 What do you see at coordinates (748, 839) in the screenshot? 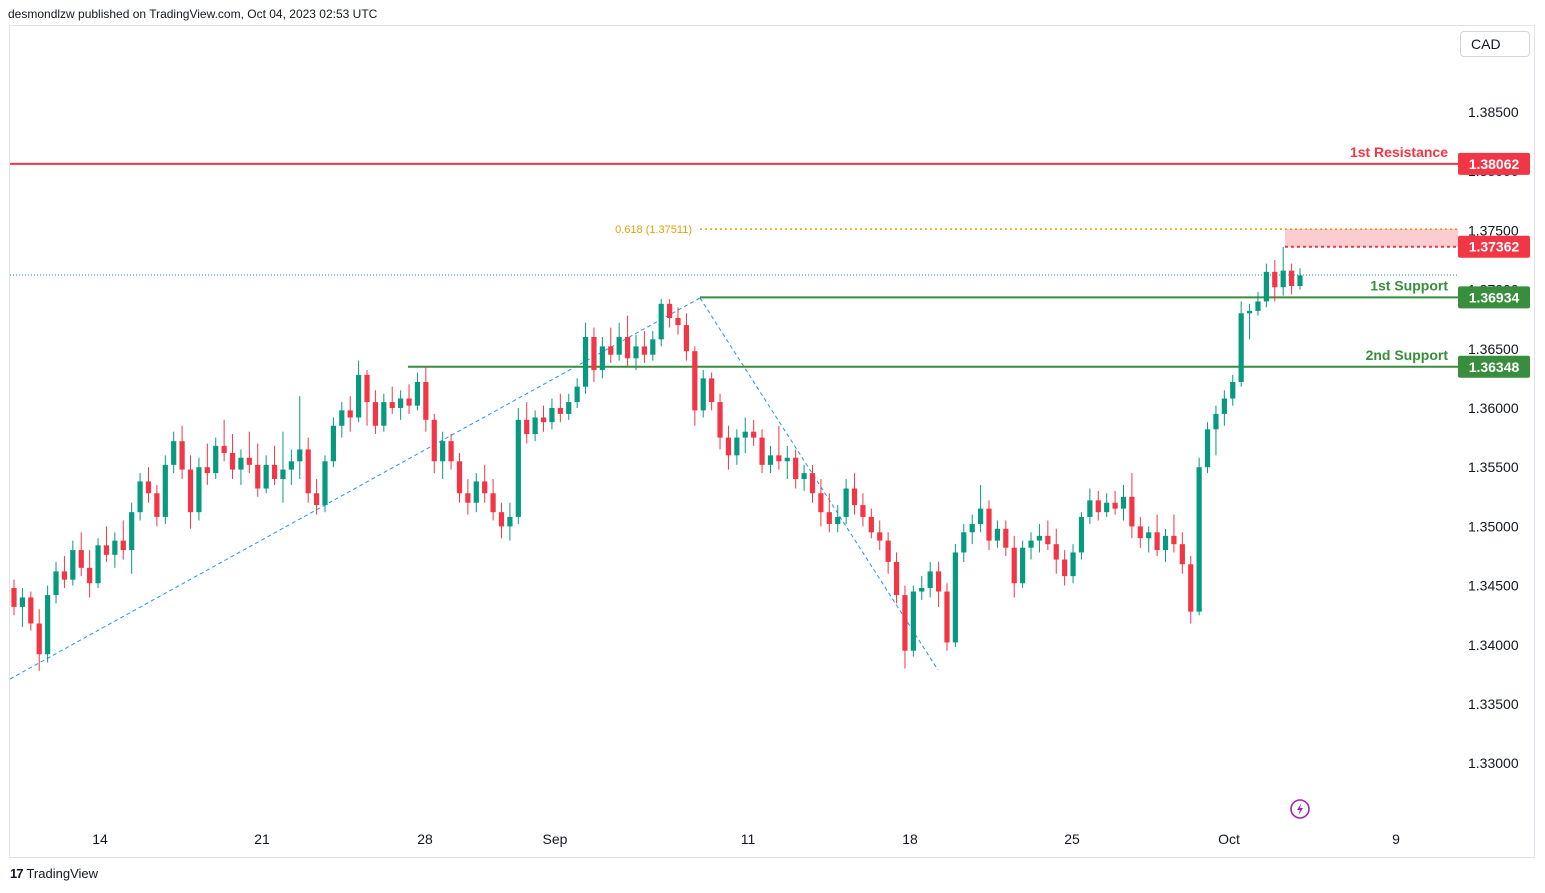
I see `time-tick-label: 11` at bounding box center [748, 839].